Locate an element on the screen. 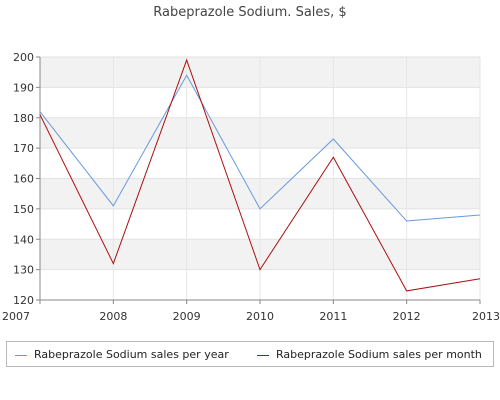 This screenshot has width=500, height=400. y-tick-label: 170 is located at coordinates (23, 148).